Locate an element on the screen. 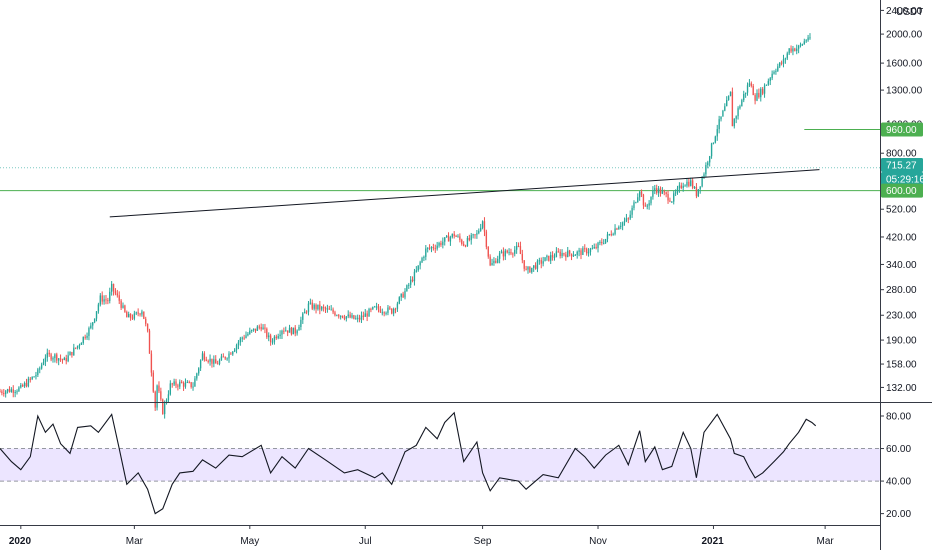  price-tick-label: 800.00 is located at coordinates (901, 154).